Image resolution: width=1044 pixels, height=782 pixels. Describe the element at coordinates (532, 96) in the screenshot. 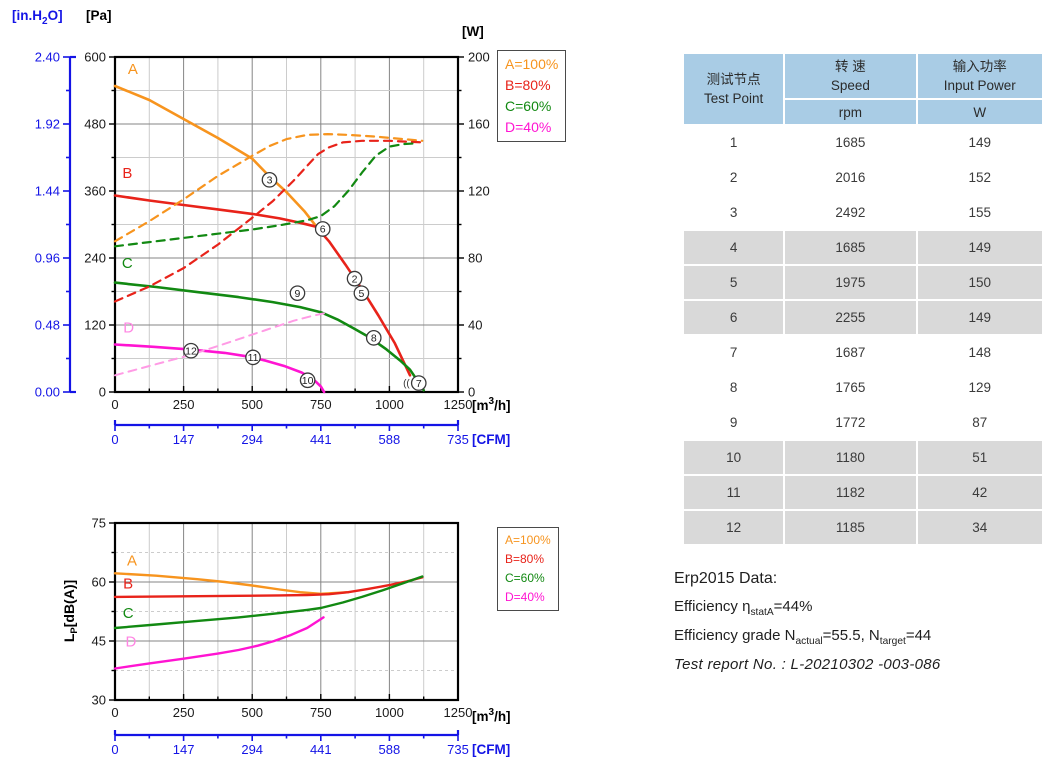

I see `speed-legend-top: A=100% B=80% C=60% D=40%` at that location.